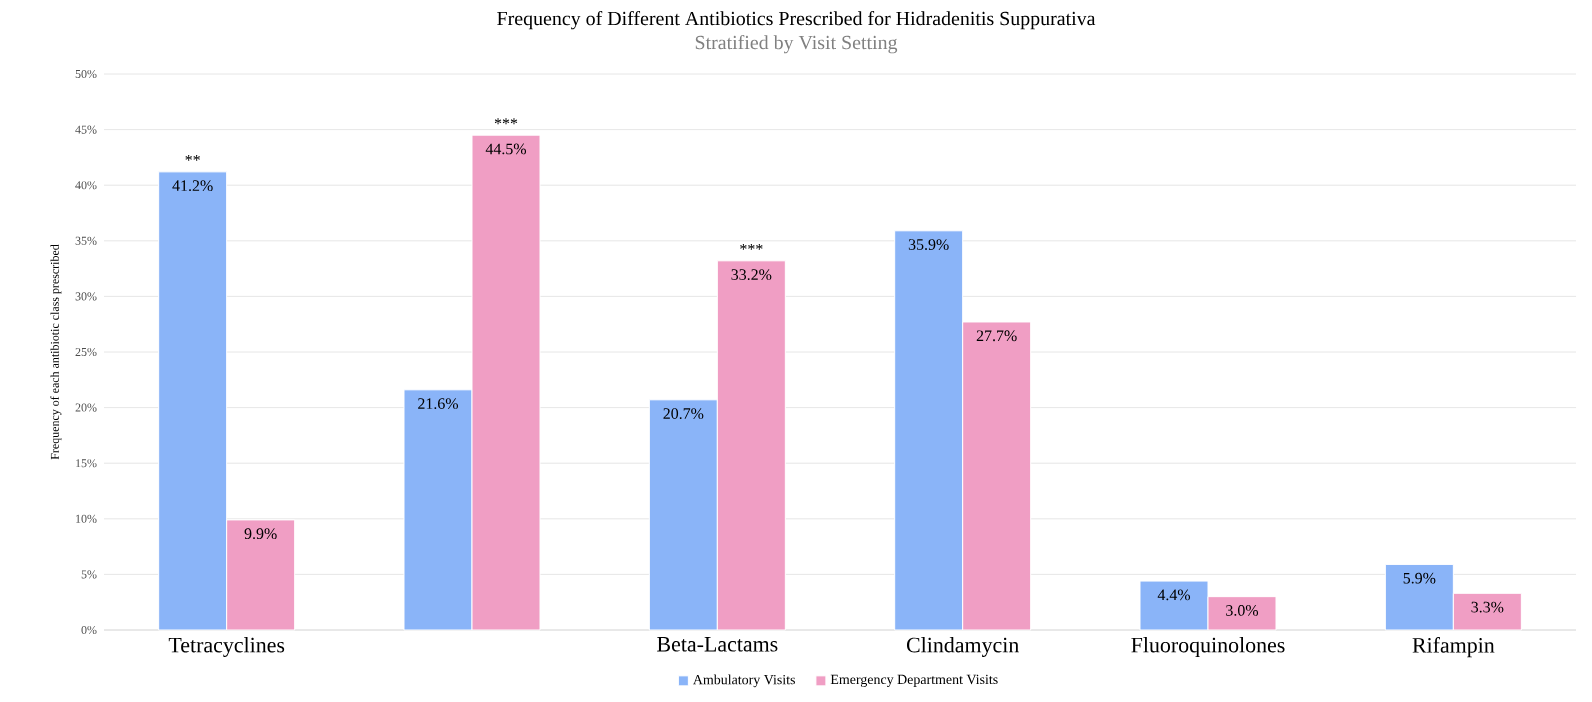  What do you see at coordinates (1453, 647) in the screenshot?
I see `x-tick-label: Rifampin` at bounding box center [1453, 647].